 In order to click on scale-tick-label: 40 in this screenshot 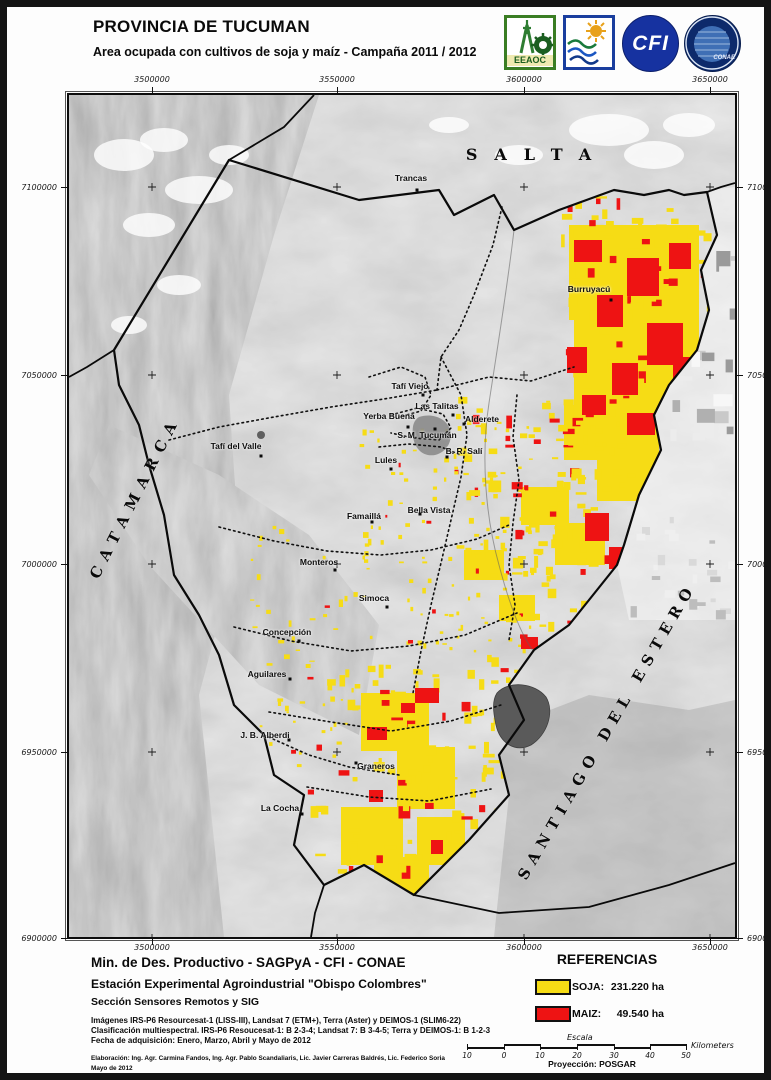, I will do `click(650, 1055)`.